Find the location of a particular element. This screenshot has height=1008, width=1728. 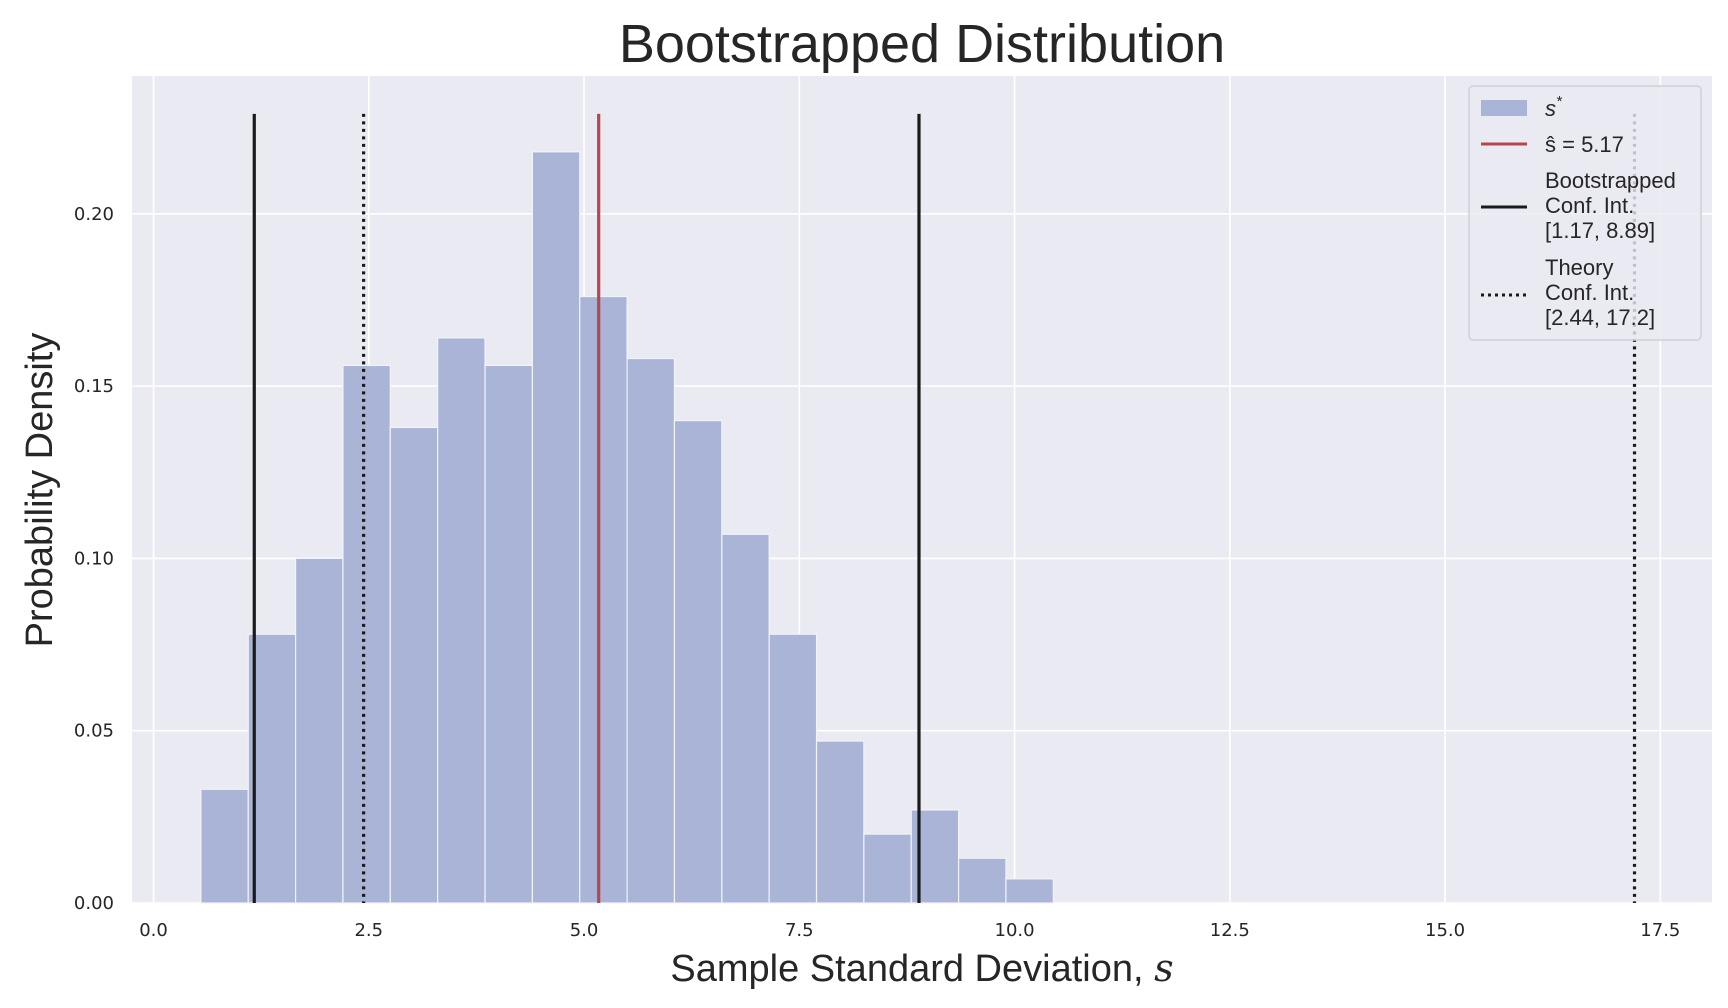

x-axis-title: Sample Standard Deviation, s is located at coordinates (921, 968).